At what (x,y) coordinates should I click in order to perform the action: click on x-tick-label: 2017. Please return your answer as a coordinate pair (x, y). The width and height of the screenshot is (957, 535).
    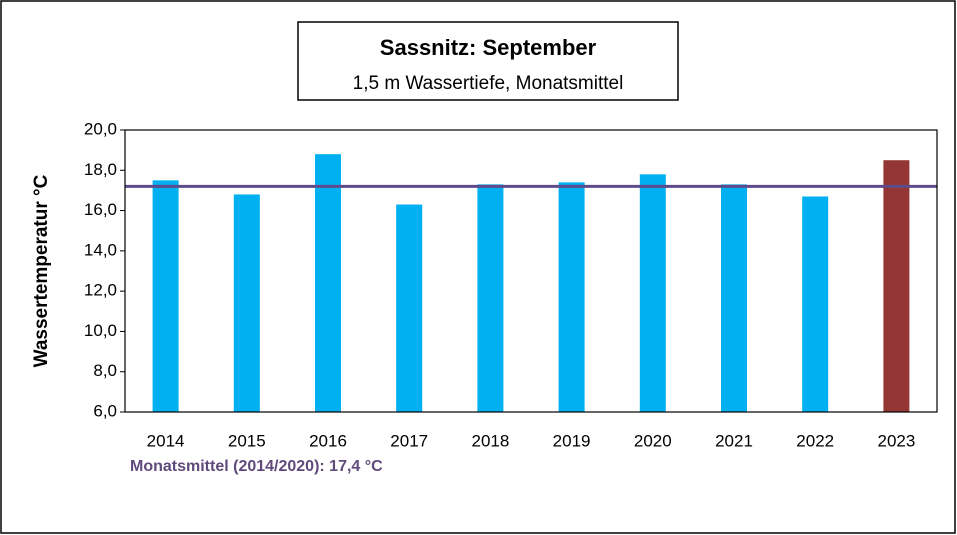
    Looking at the image, I should click on (409, 440).